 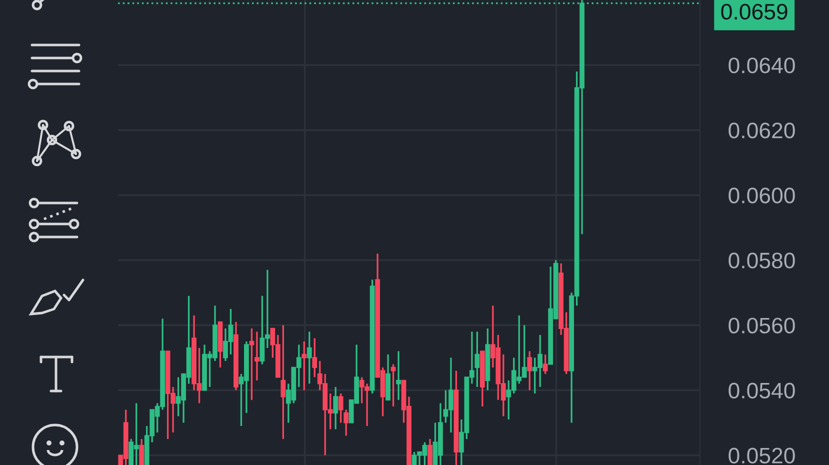 What do you see at coordinates (761, 456) in the screenshot?
I see `y-tick-label: 0.0520` at bounding box center [761, 456].